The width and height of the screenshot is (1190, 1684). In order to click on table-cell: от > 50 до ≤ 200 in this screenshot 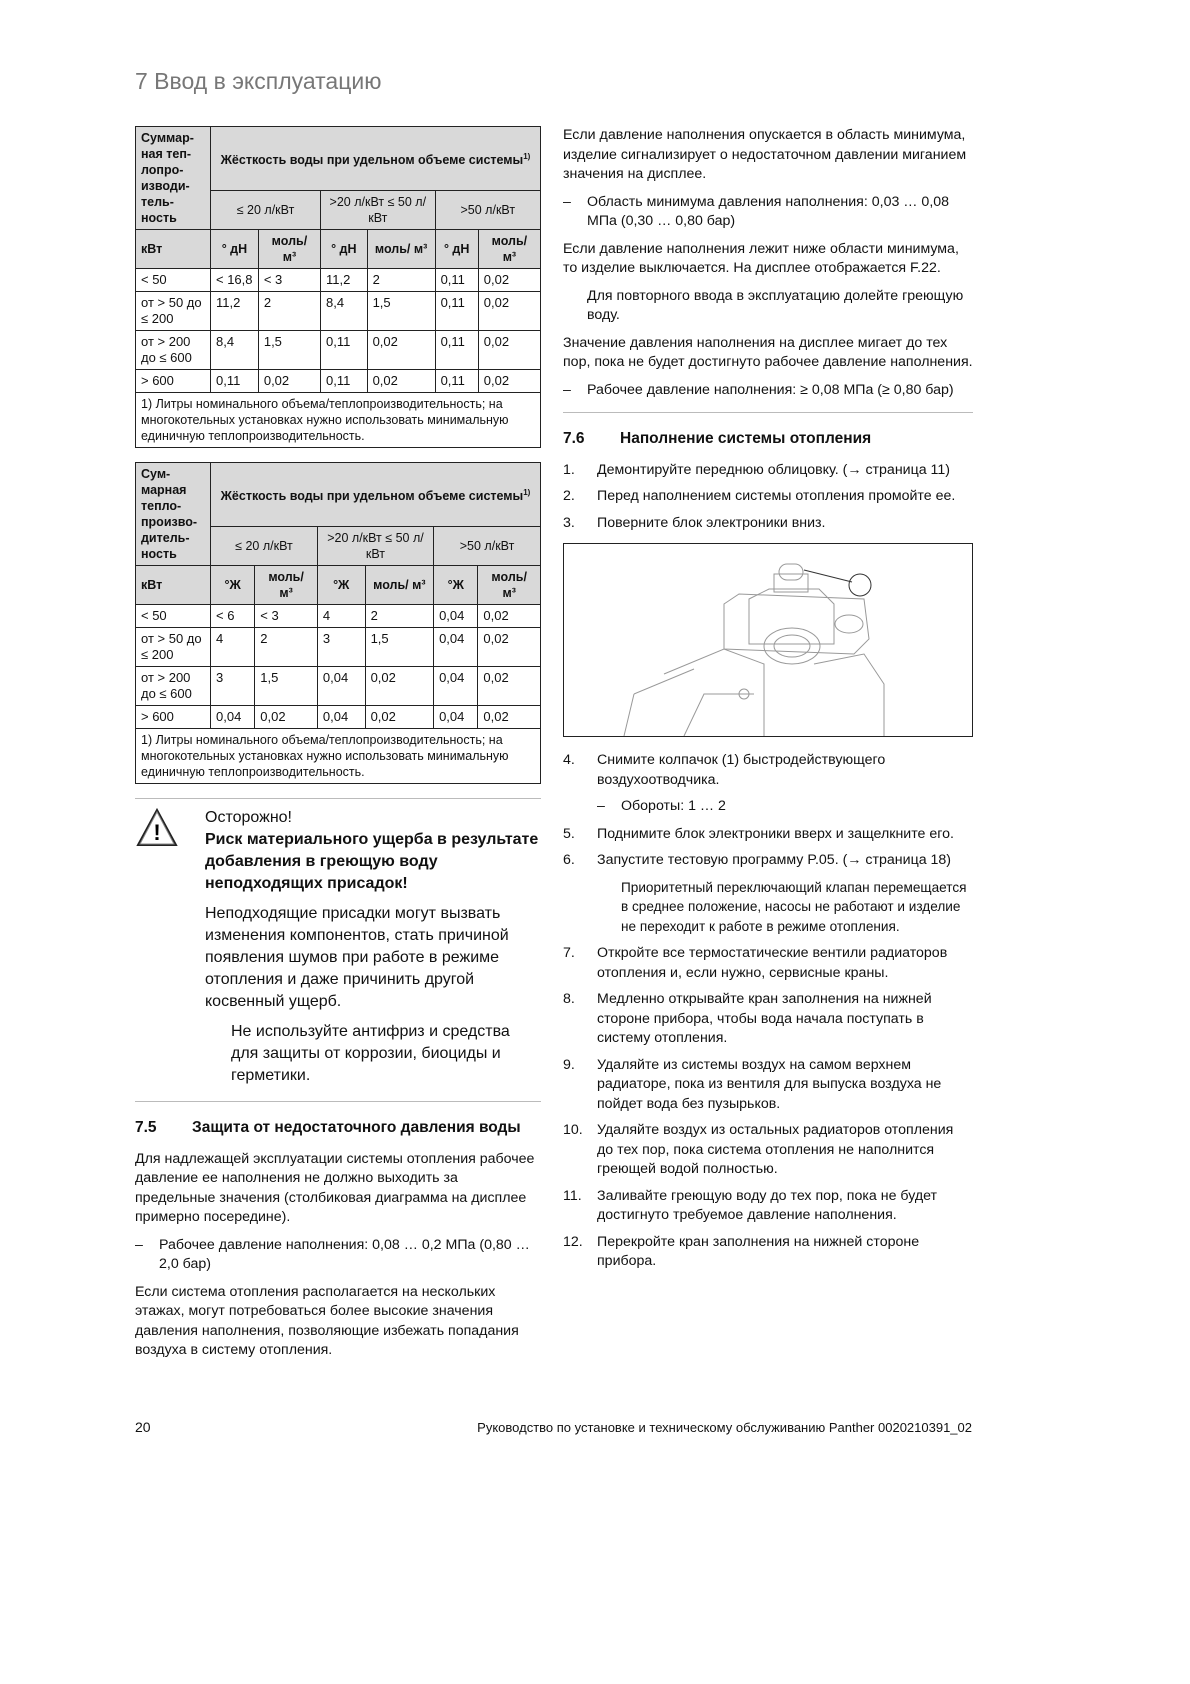, I will do `click(173, 311)`.